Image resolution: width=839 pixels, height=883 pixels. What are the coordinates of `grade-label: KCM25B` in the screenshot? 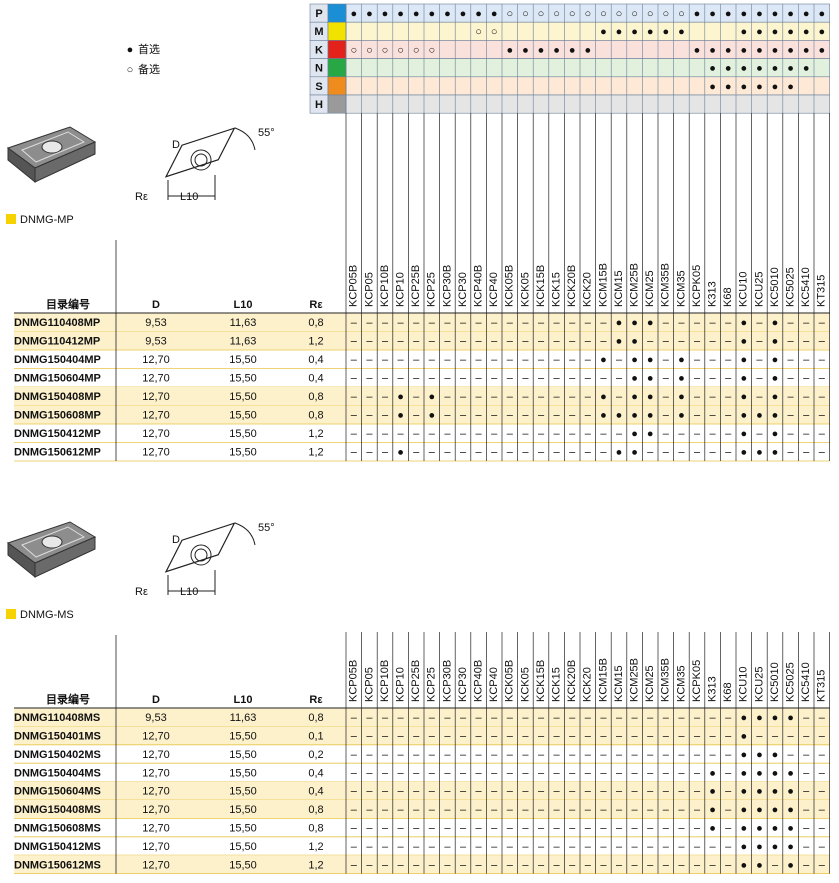 It's located at (635, 680).